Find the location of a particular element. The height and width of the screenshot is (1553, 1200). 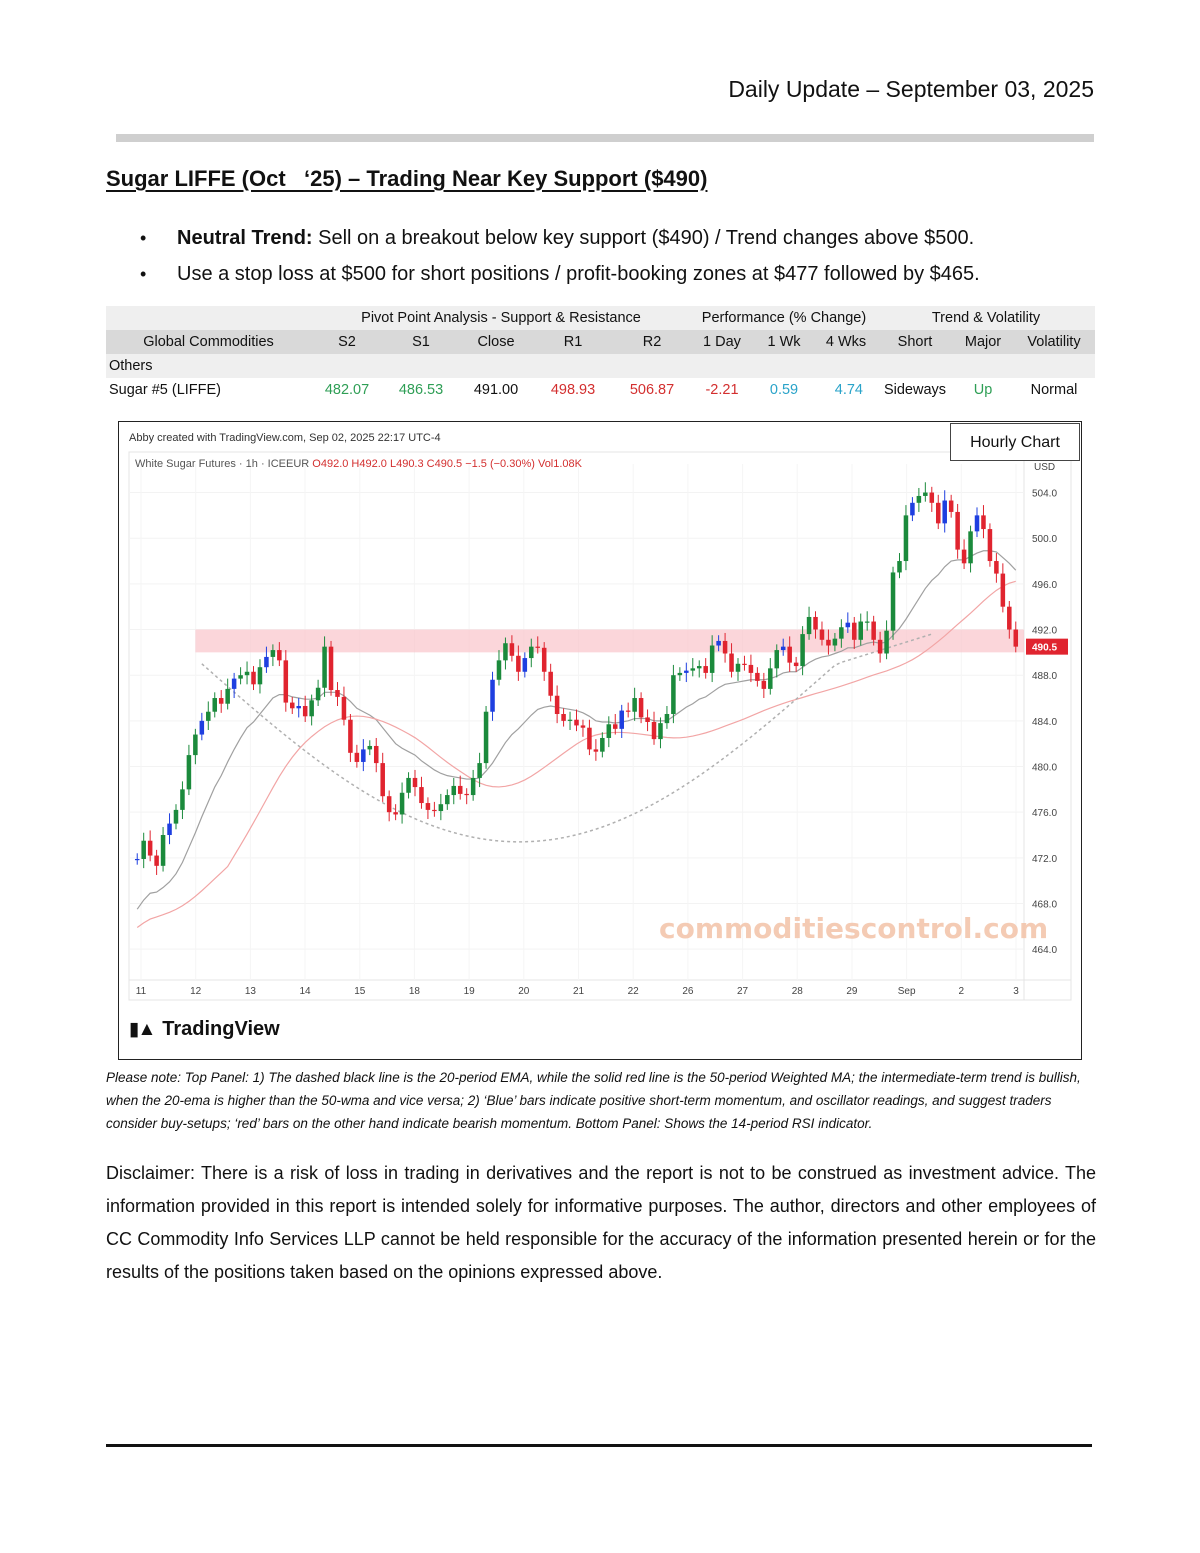

y-tick-label: 476.0 is located at coordinates (1044, 813).